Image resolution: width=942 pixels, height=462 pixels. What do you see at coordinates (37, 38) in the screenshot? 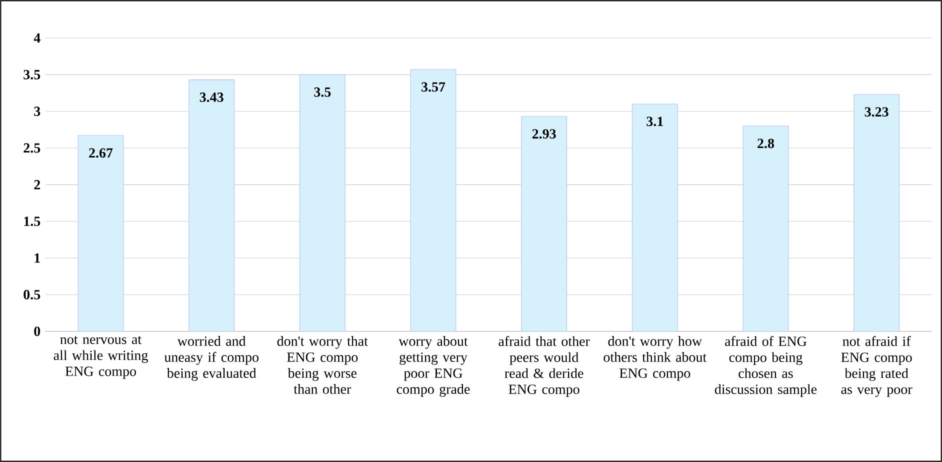
I see `y-tick-label: 4` at bounding box center [37, 38].